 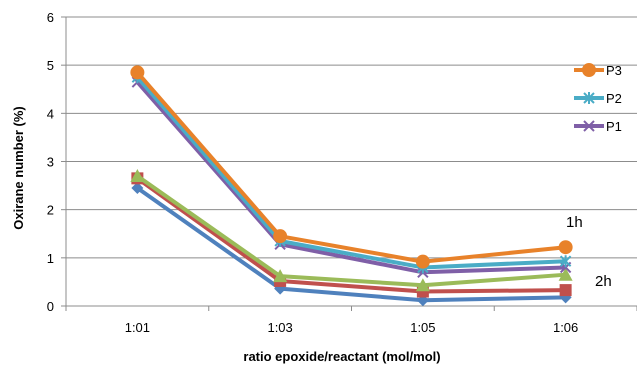 What do you see at coordinates (603, 281) in the screenshot?
I see `annotation-2h: 2h` at bounding box center [603, 281].